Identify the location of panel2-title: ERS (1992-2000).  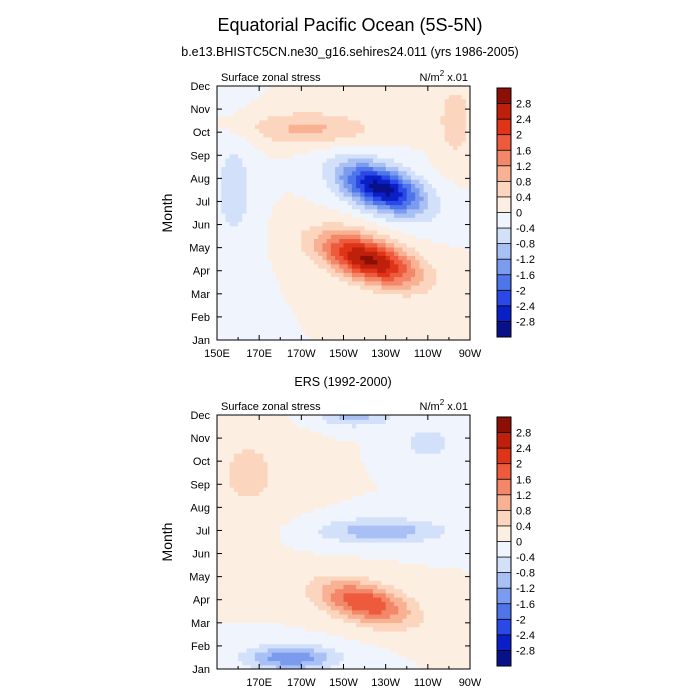
(342, 382).